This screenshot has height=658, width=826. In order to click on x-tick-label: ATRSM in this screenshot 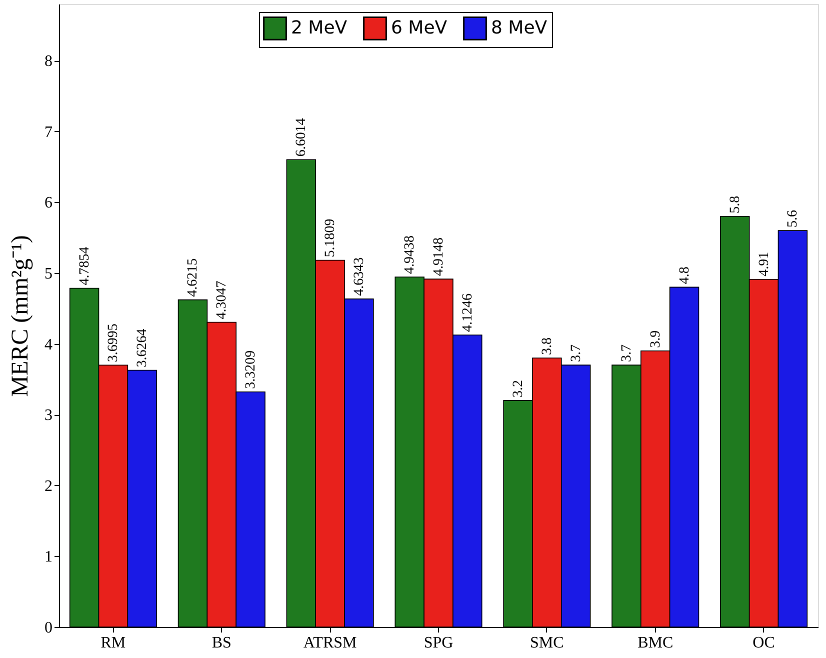, I will do `click(330, 643)`.